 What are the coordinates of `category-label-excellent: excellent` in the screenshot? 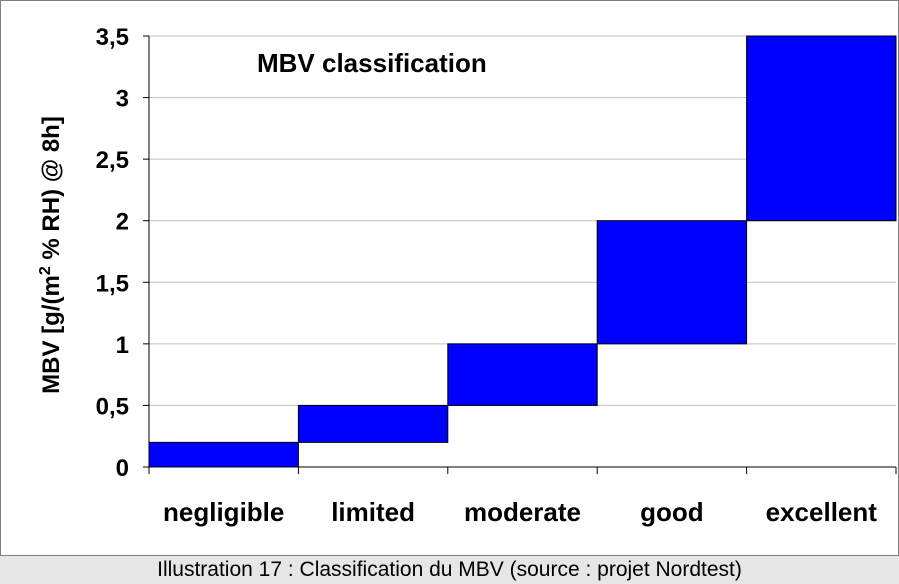 It's located at (822, 512).